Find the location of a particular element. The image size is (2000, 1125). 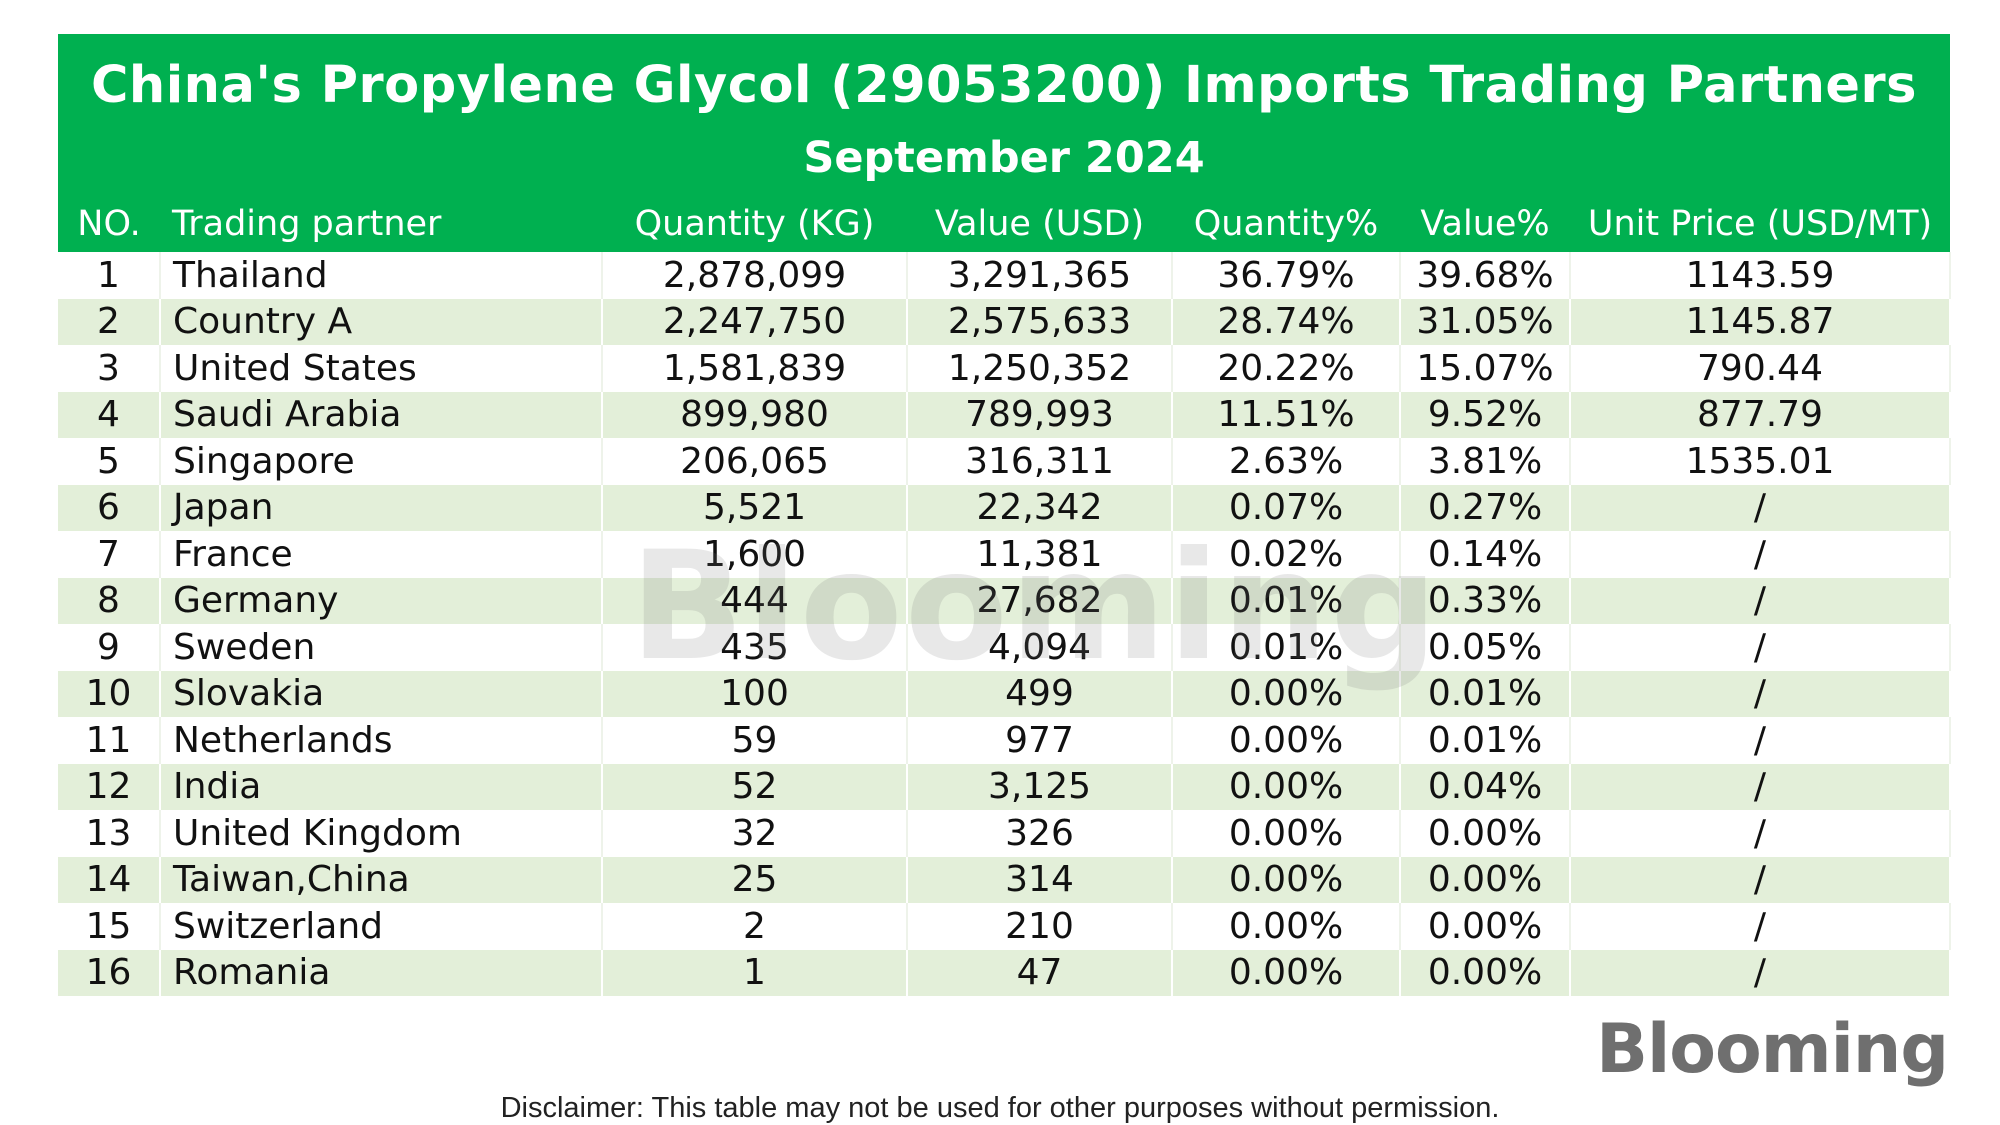

table-row: 12 India 52 3,125 0.00% 0.04% / is located at coordinates (1004, 786).